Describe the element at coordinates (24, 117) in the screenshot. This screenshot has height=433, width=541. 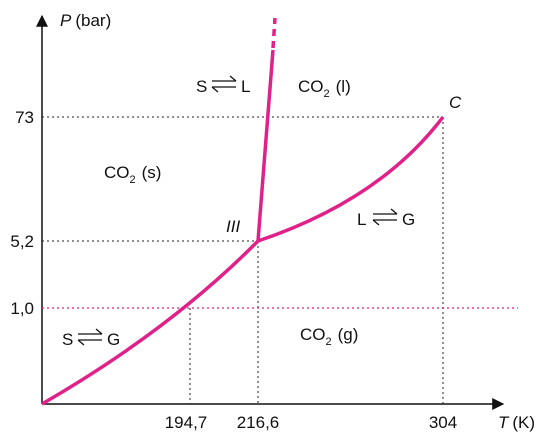
I see `y-tick-73: 73` at that location.